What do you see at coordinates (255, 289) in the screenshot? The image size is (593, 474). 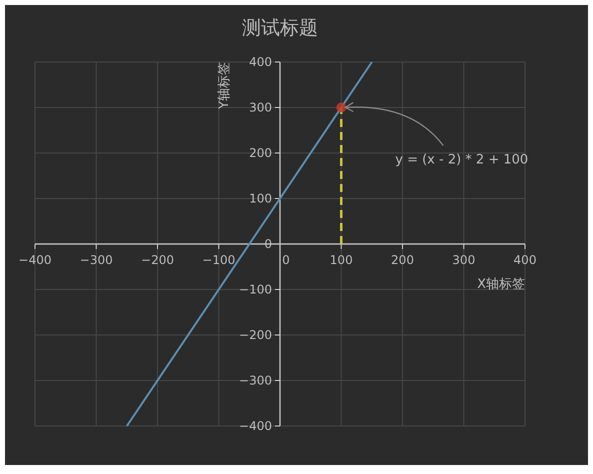 I see `y-tick-label: −100` at bounding box center [255, 289].